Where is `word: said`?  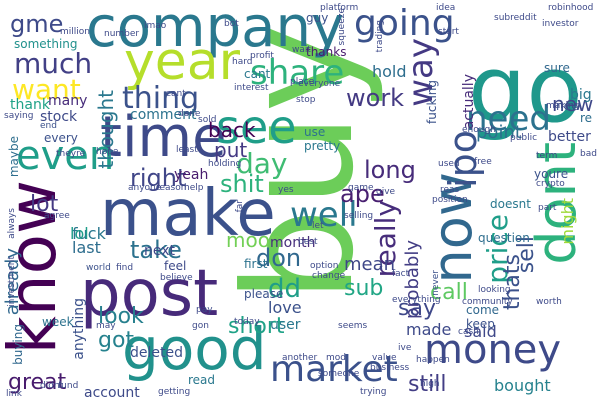 word: said is located at coordinates (480, 331).